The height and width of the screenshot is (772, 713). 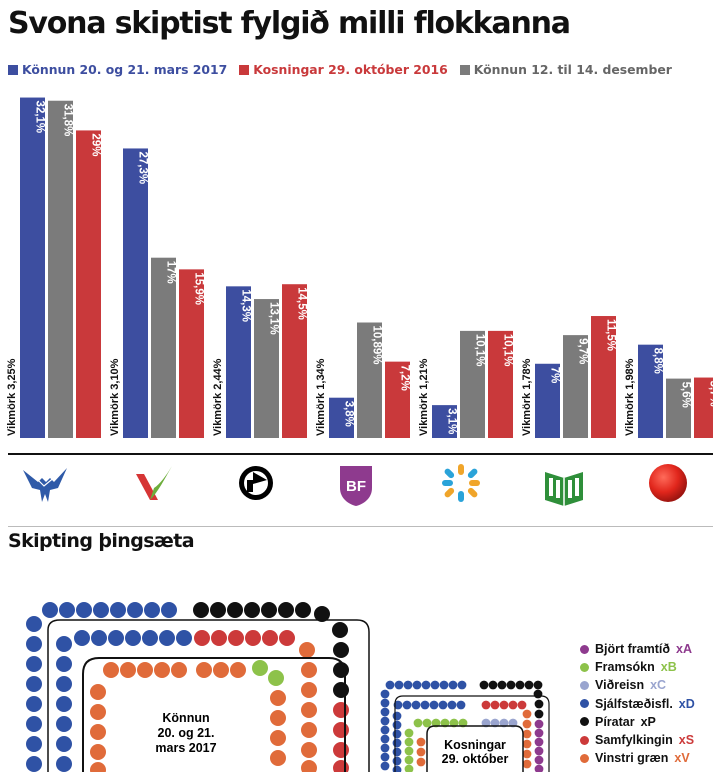 What do you see at coordinates (360, 454) in the screenshot?
I see `baseline-divider` at bounding box center [360, 454].